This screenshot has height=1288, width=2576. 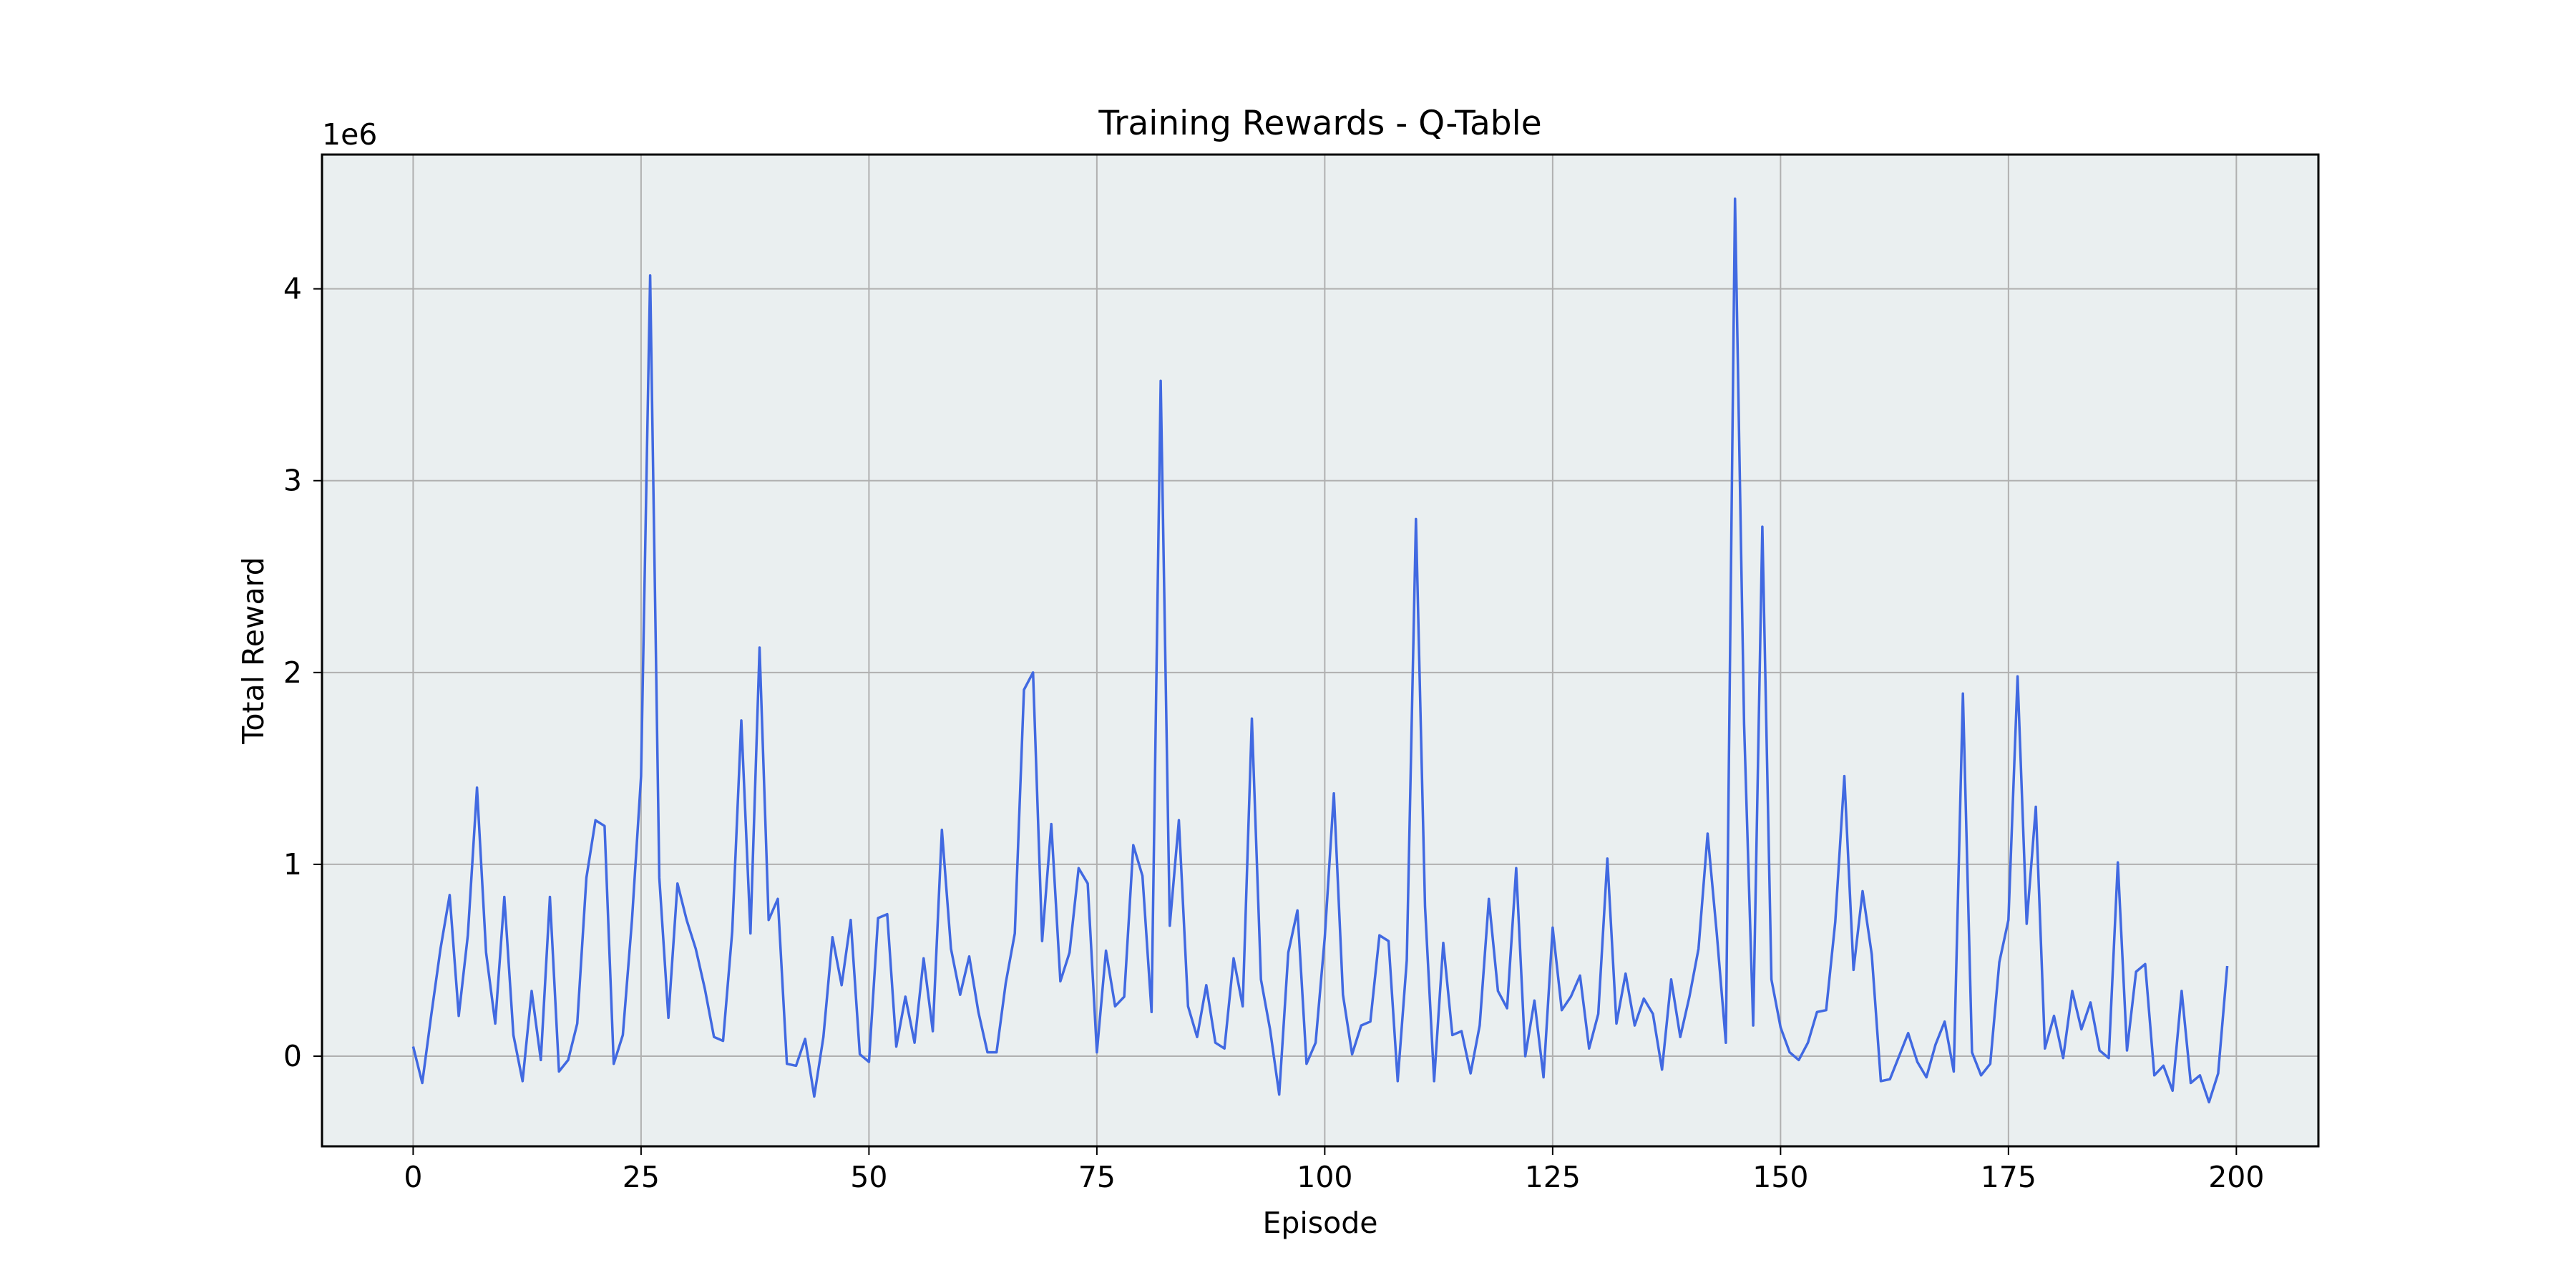 What do you see at coordinates (292, 672) in the screenshot?
I see `y-tick-label: 2` at bounding box center [292, 672].